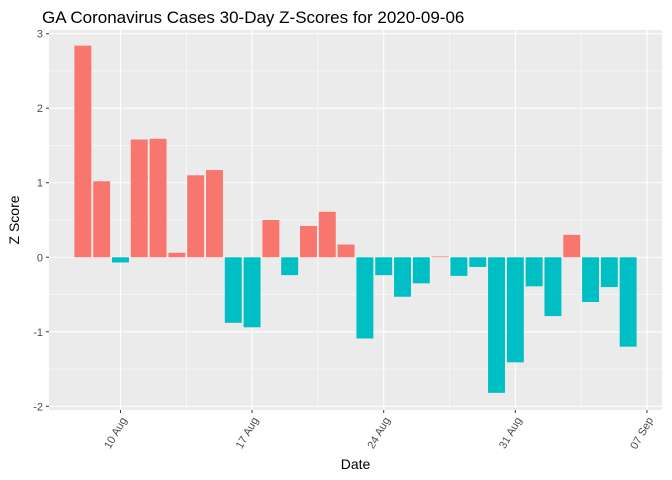 This screenshot has height=480, width=672. Describe the element at coordinates (40, 258) in the screenshot. I see `y-tick-label: 0` at that location.